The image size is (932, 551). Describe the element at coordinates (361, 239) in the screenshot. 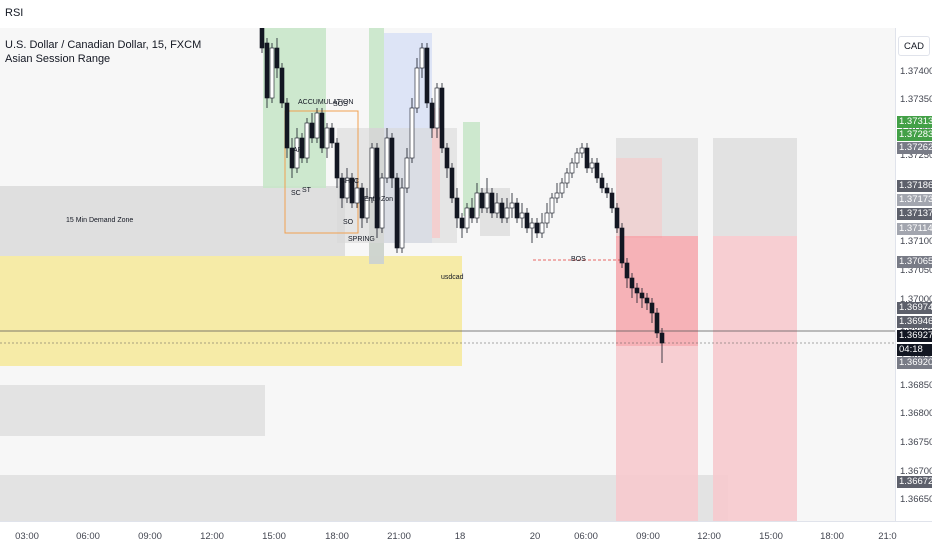

I see `spring-label: SPRING` at that location.